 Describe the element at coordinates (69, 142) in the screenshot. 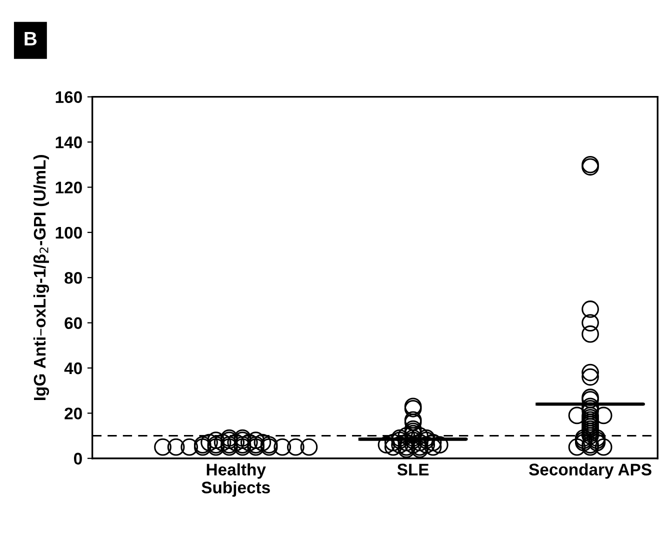

I see `y-tick-label: 140` at that location.